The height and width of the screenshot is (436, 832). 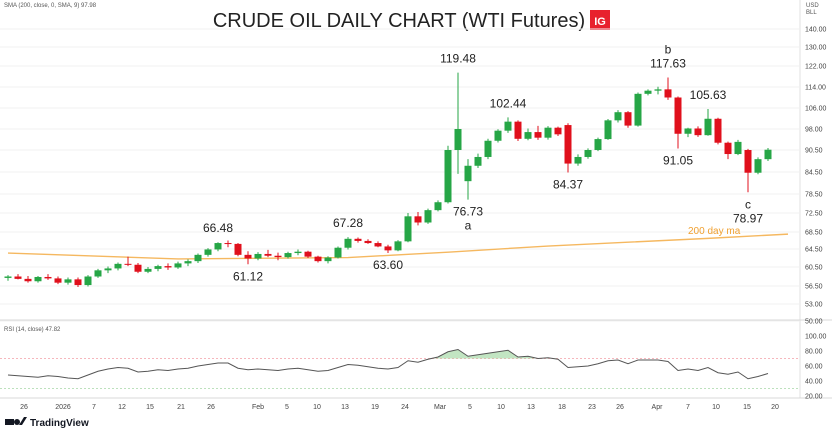 I want to click on time-tick-label: 20, so click(x=775, y=407).